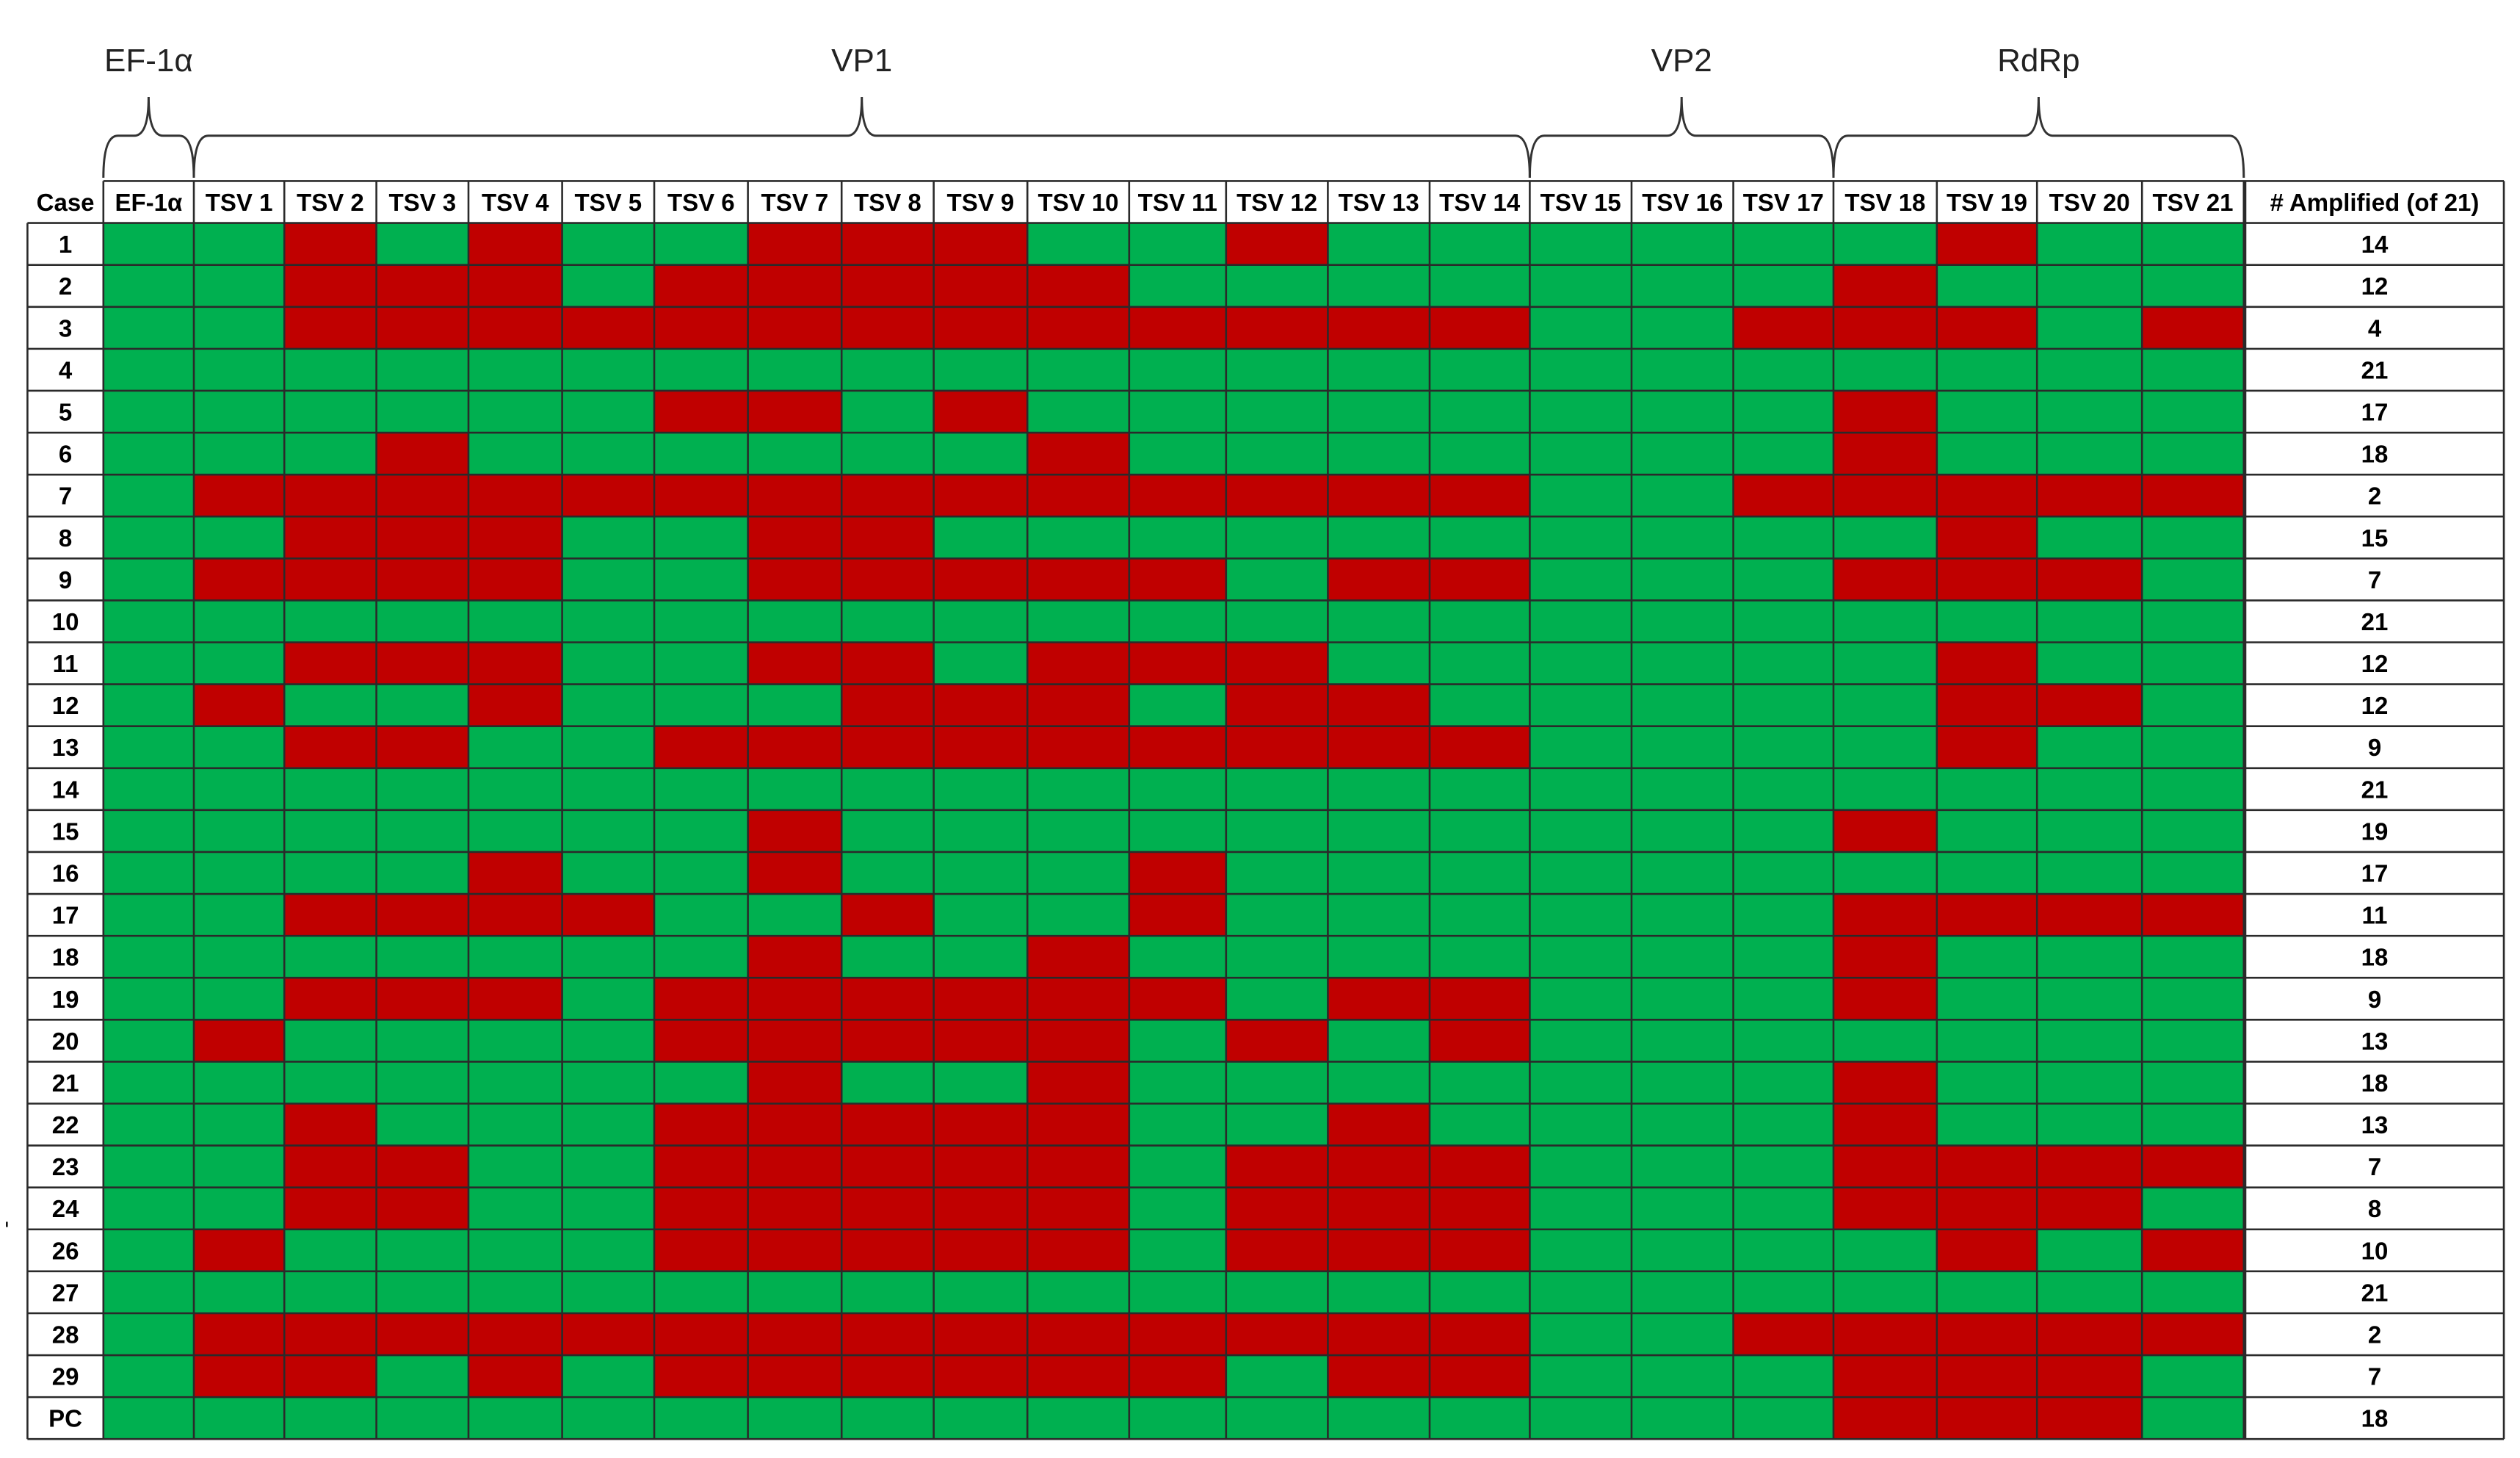 This screenshot has width=2520, height=1458. Describe the element at coordinates (65, 1250) in the screenshot. I see `case-label: 26` at that location.